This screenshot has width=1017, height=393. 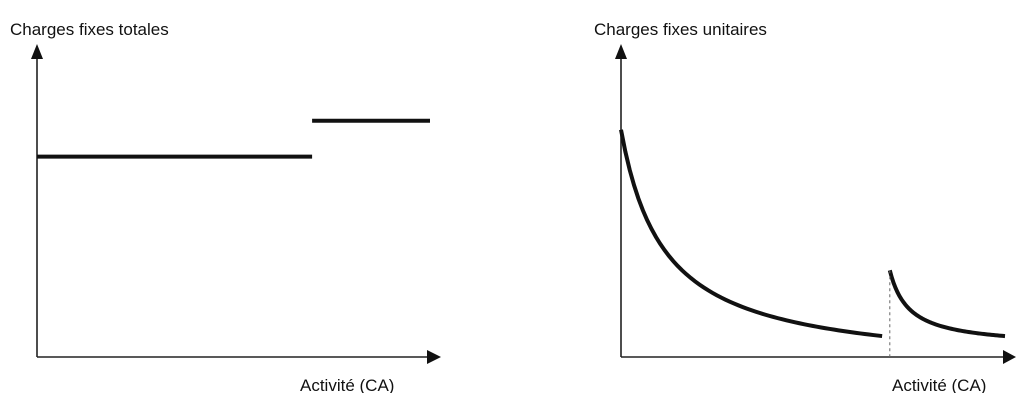 I want to click on right-x-axis-label: Activité (CA), so click(x=939, y=384).